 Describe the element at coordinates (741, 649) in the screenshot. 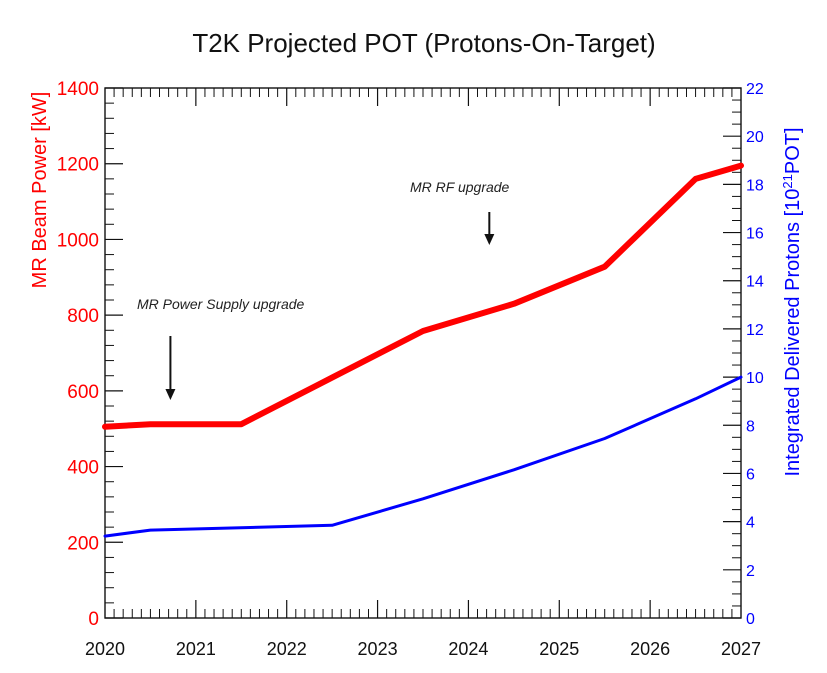

I see `x-tick-label: 2027` at that location.